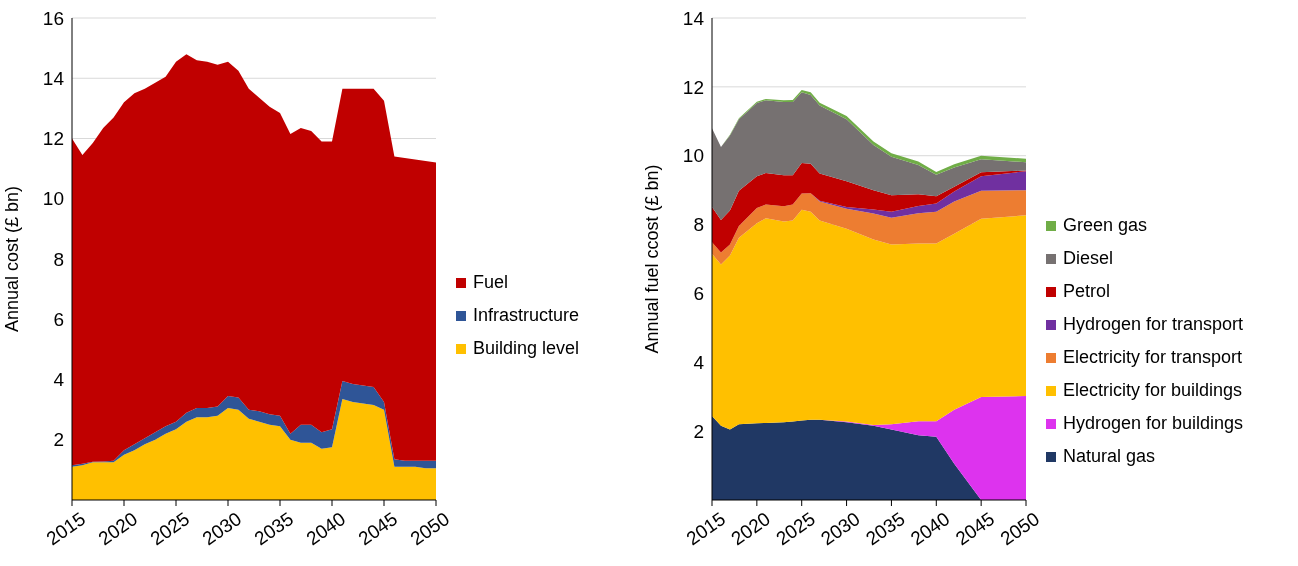  What do you see at coordinates (526, 315) in the screenshot?
I see `legend-label: Infrastructure` at bounding box center [526, 315].